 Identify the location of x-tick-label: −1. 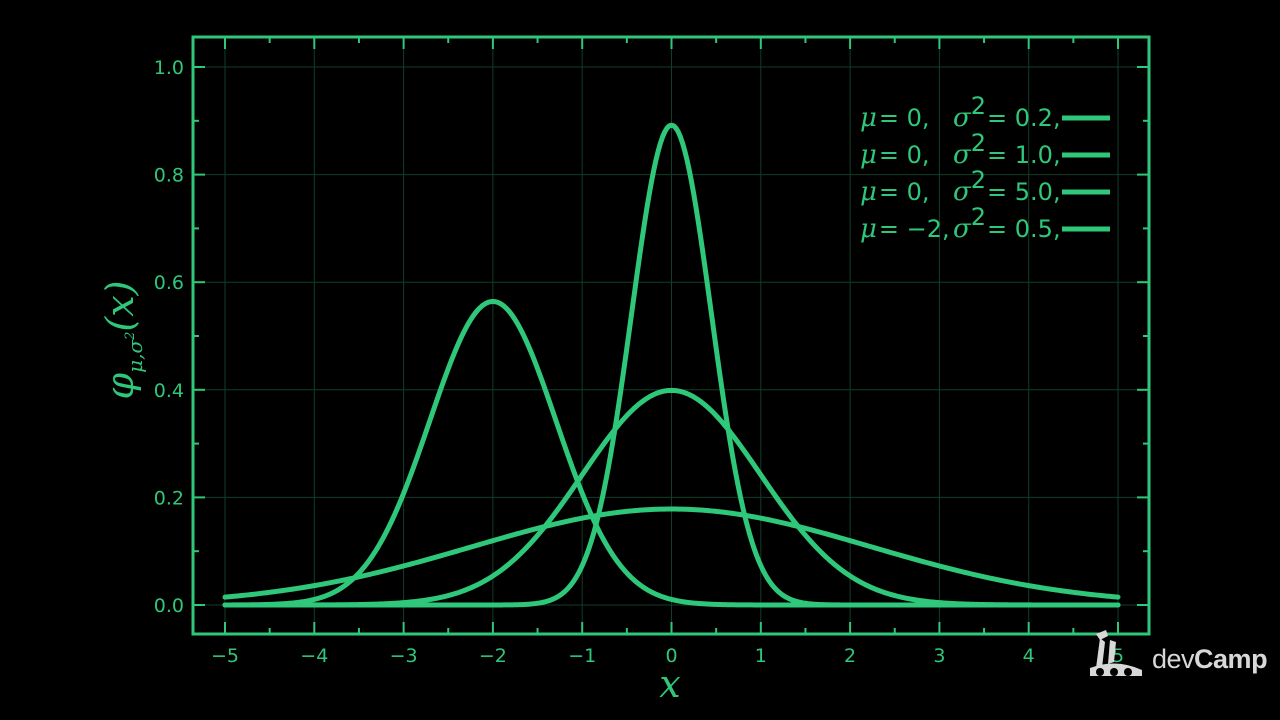
(582, 656).